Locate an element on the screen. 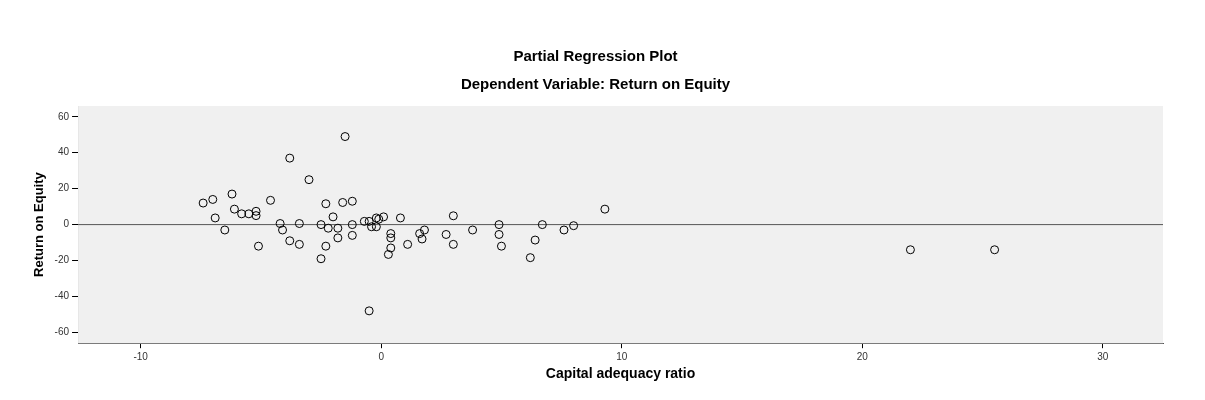 The width and height of the screenshot is (1205, 400). y-tick-label: 20 is located at coordinates (63, 188).